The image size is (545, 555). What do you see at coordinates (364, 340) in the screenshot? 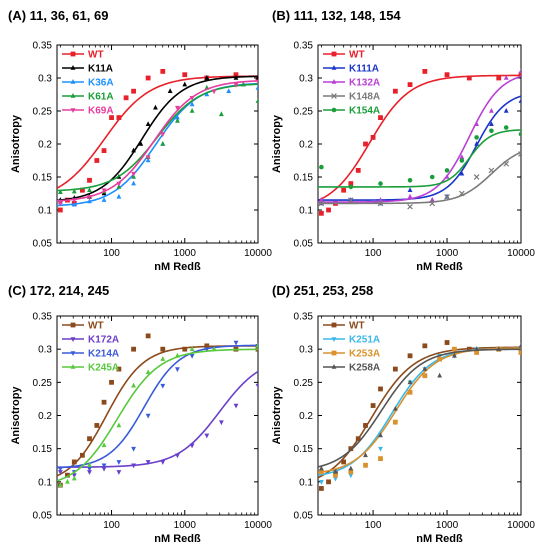
I see `legend-label: K251A` at bounding box center [364, 340].